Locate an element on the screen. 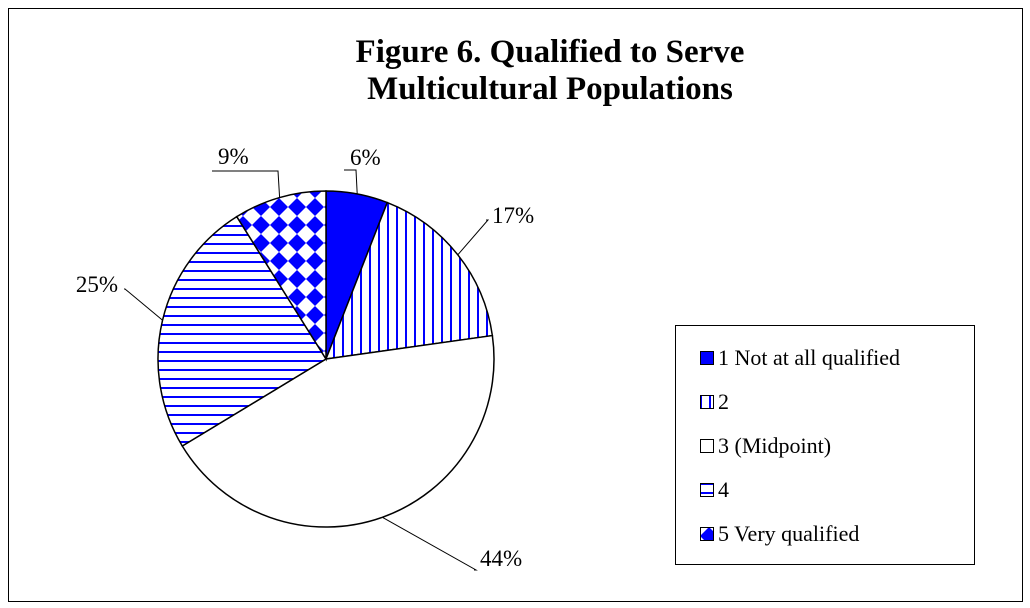  legend-swatch-horizontal-stripes is located at coordinates (707, 490).